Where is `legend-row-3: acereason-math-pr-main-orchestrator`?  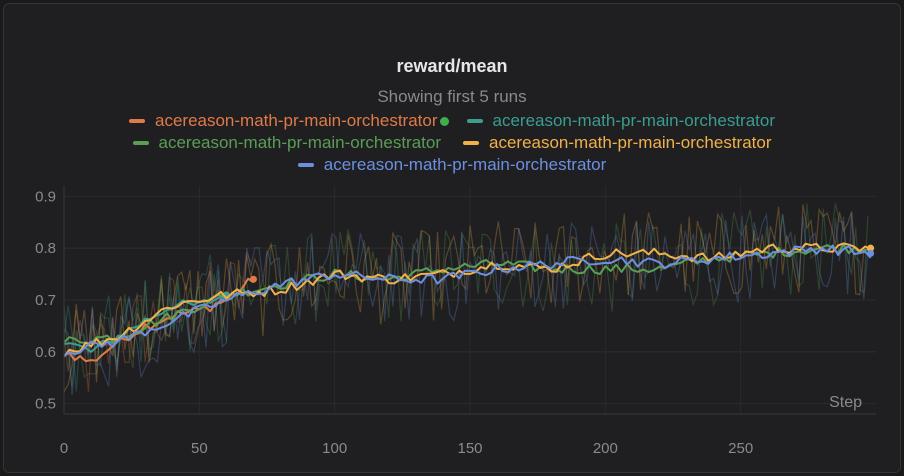 legend-row-3: acereason-math-pr-main-orchestrator is located at coordinates (452, 165).